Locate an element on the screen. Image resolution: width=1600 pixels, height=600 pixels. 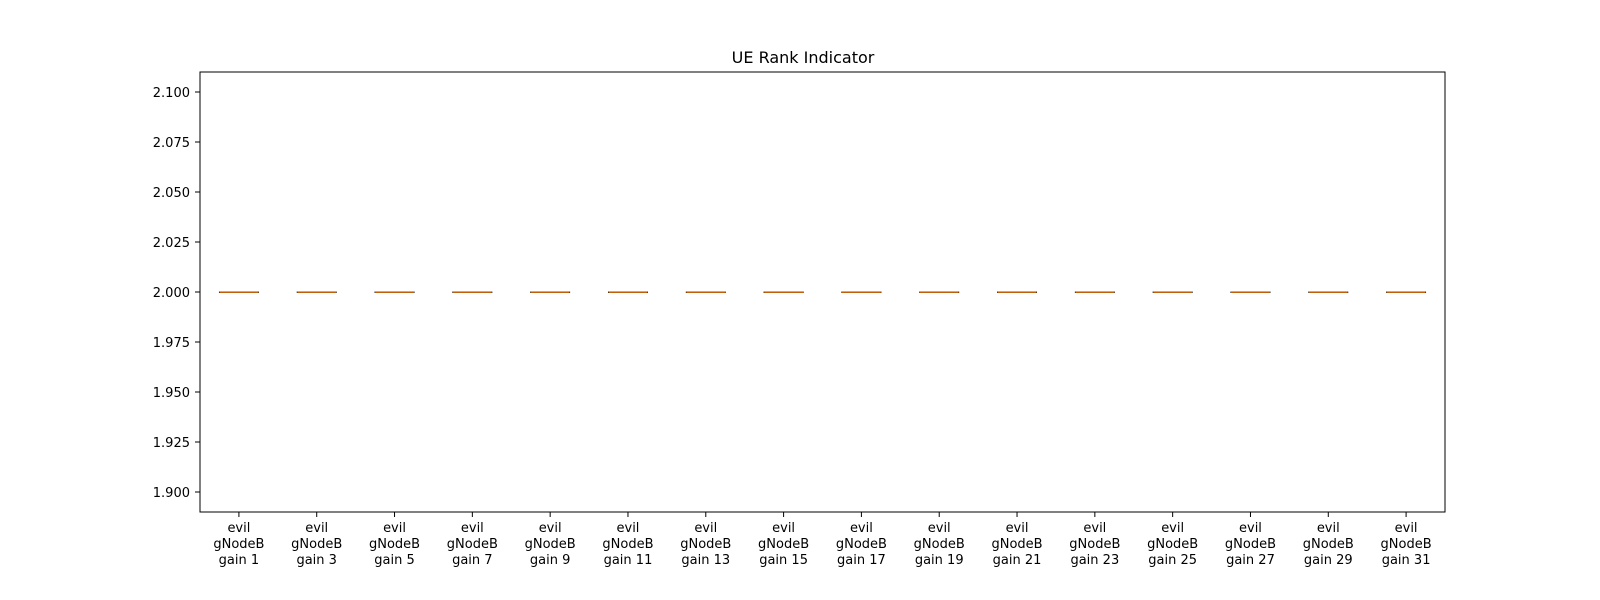
x-tick-label: gain 7 is located at coordinates (472, 560).